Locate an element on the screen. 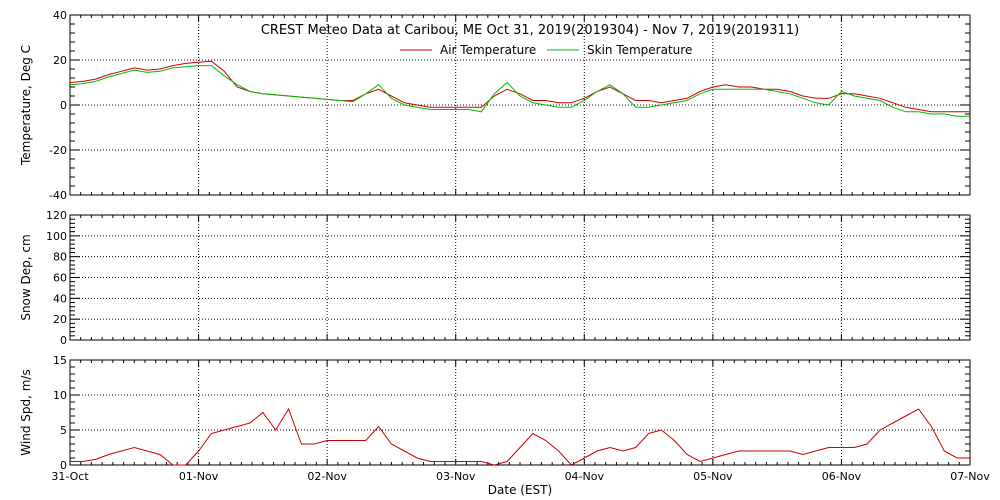  x-tick-label: 04-Nov is located at coordinates (585, 476).